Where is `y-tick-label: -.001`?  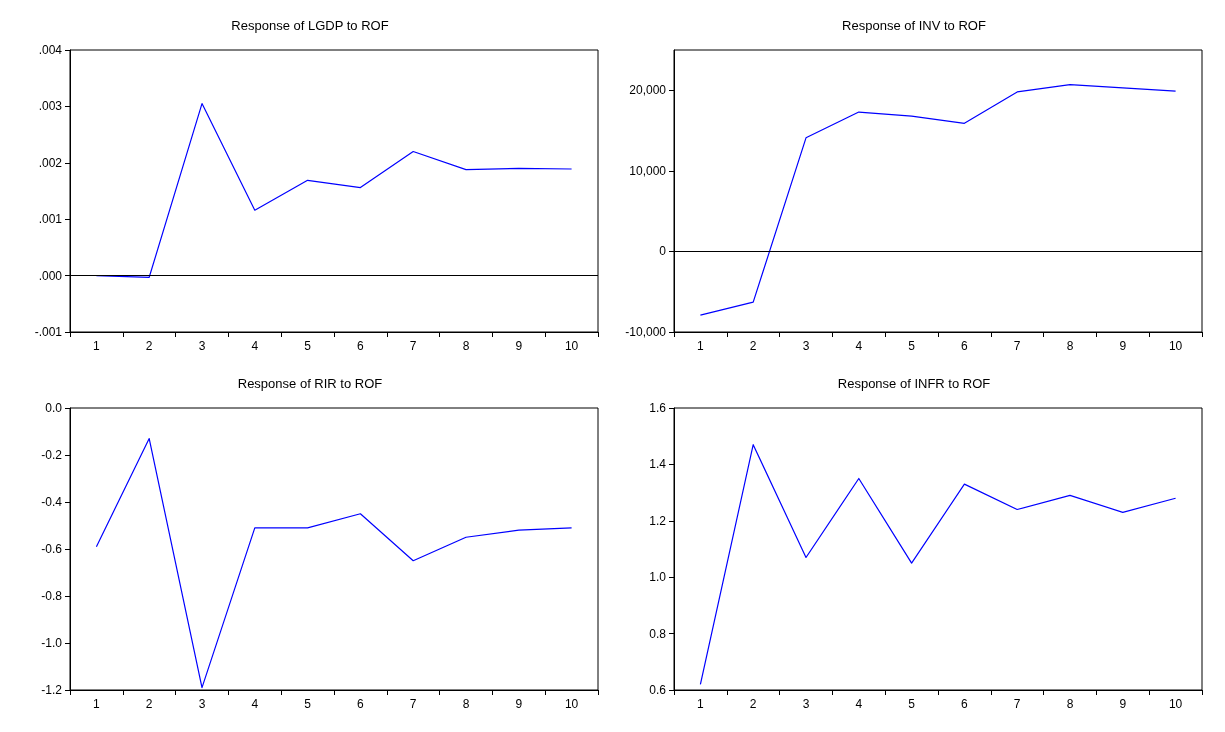 y-tick-label: -.001 is located at coordinates (48, 332).